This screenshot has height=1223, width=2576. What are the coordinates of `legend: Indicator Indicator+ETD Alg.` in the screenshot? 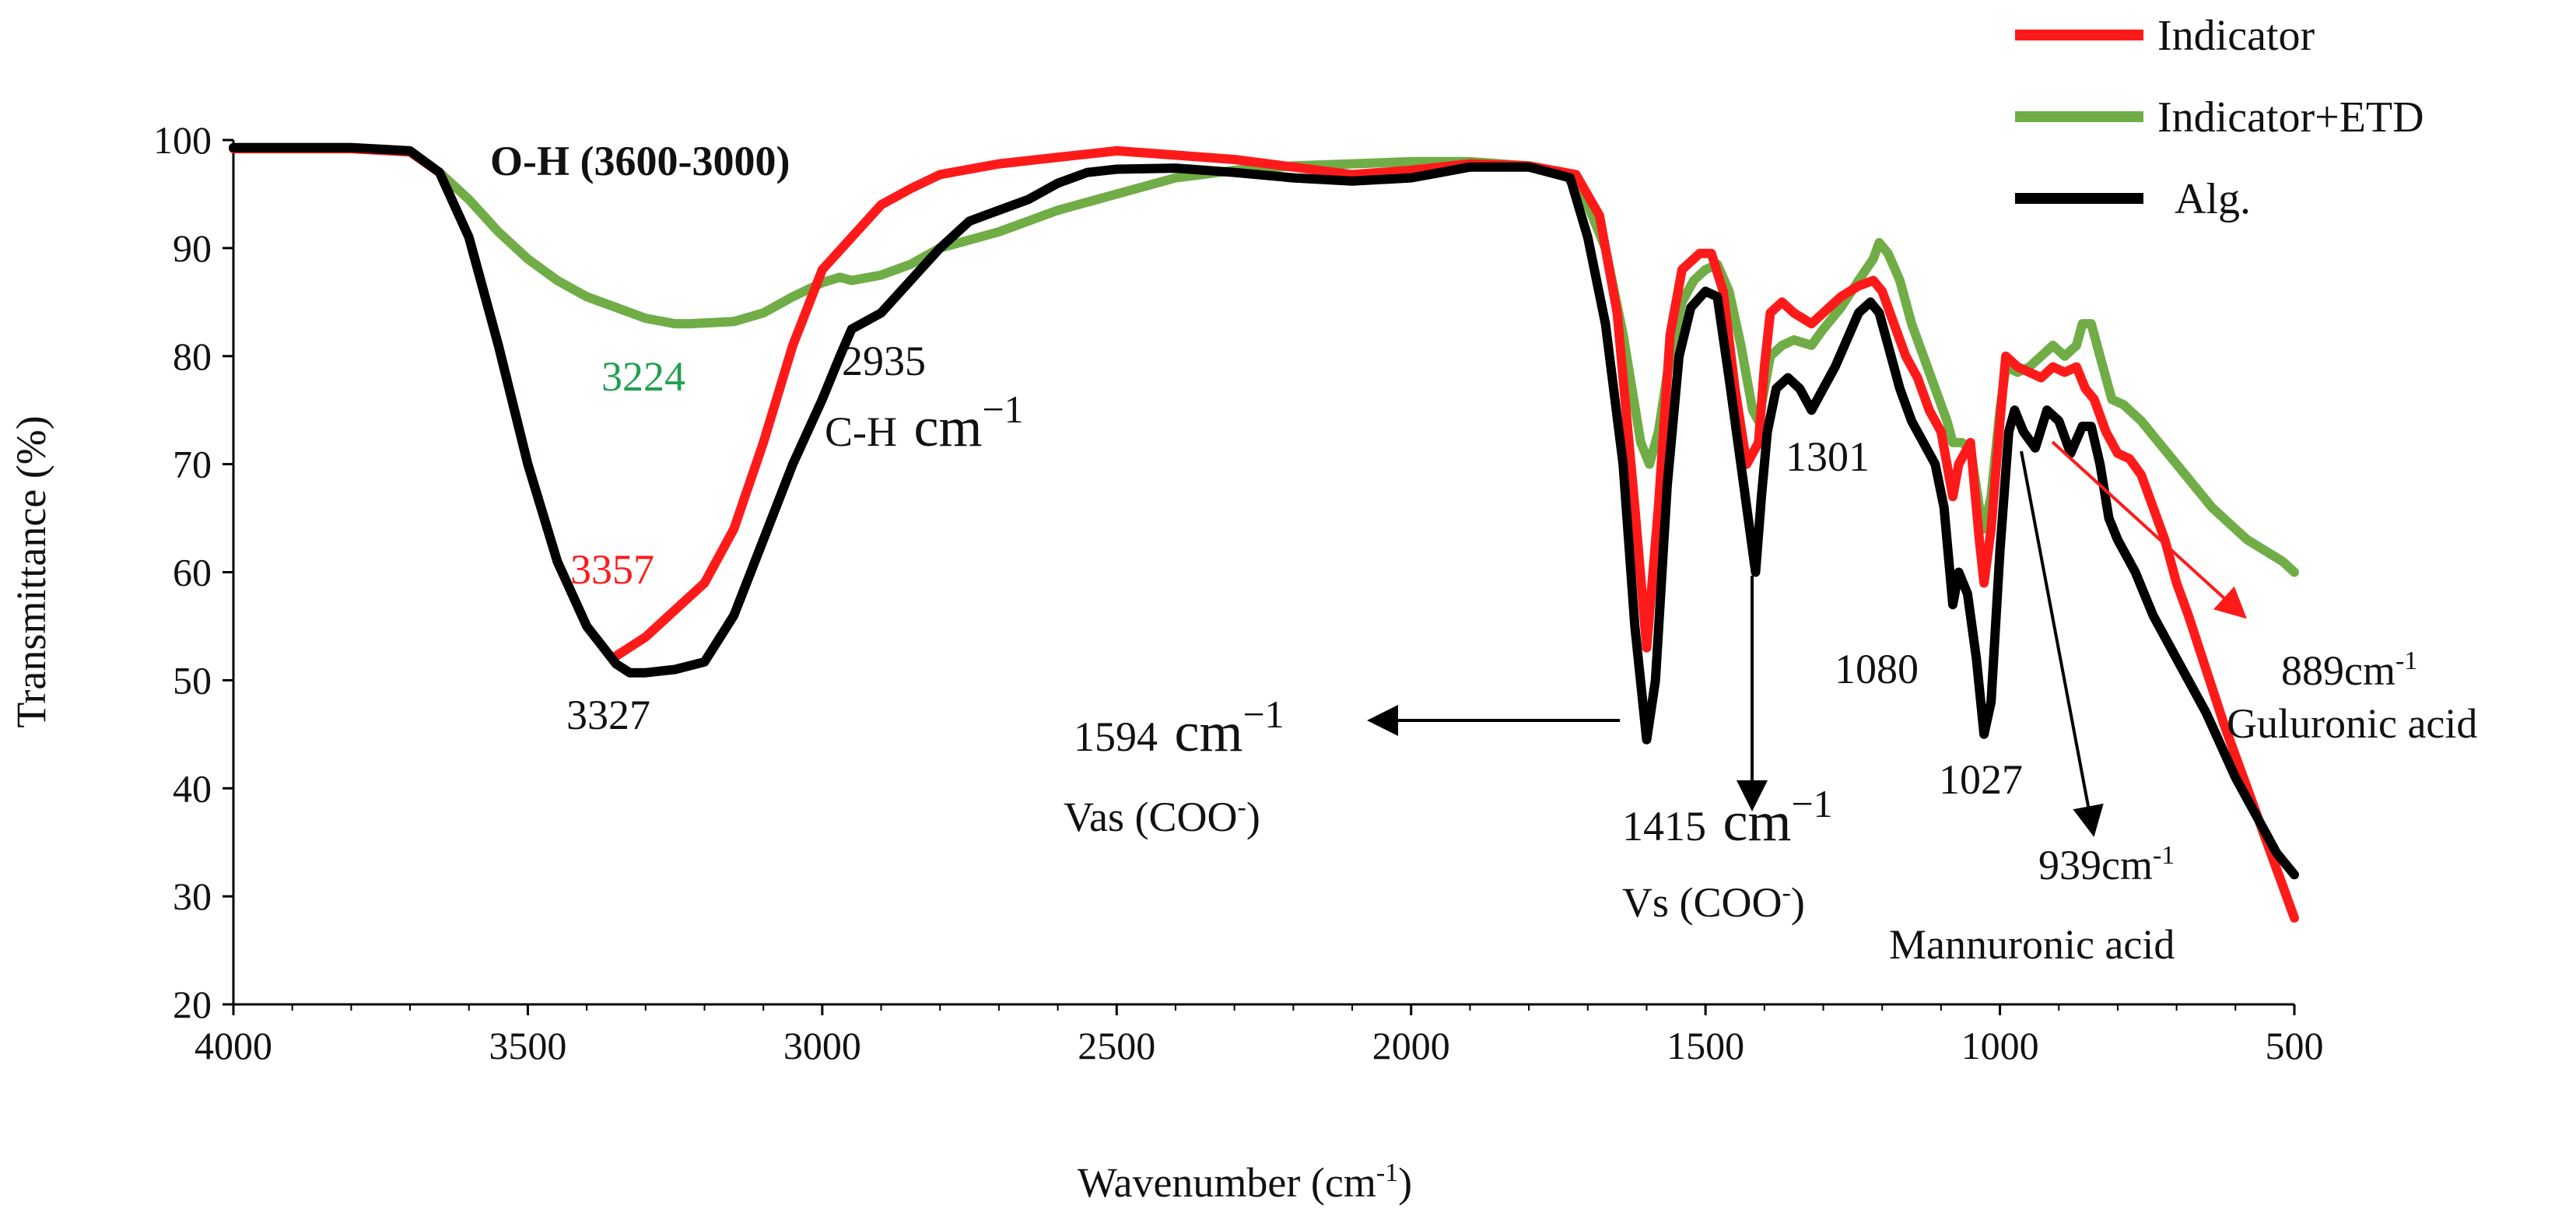 It's located at (2219, 117).